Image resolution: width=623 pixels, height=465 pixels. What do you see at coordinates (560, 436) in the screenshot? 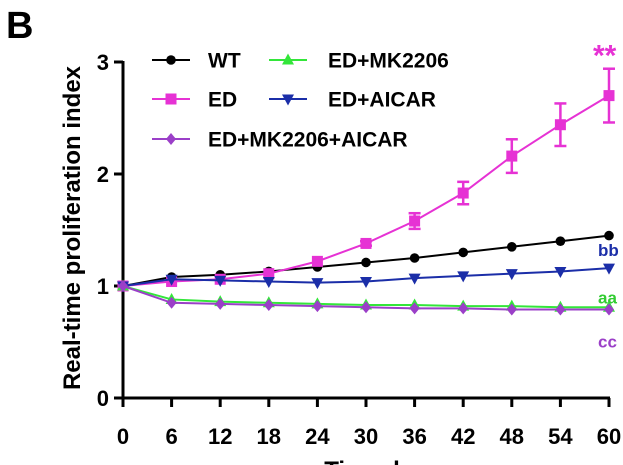
I see `x-tick-label: 54` at bounding box center [560, 436].